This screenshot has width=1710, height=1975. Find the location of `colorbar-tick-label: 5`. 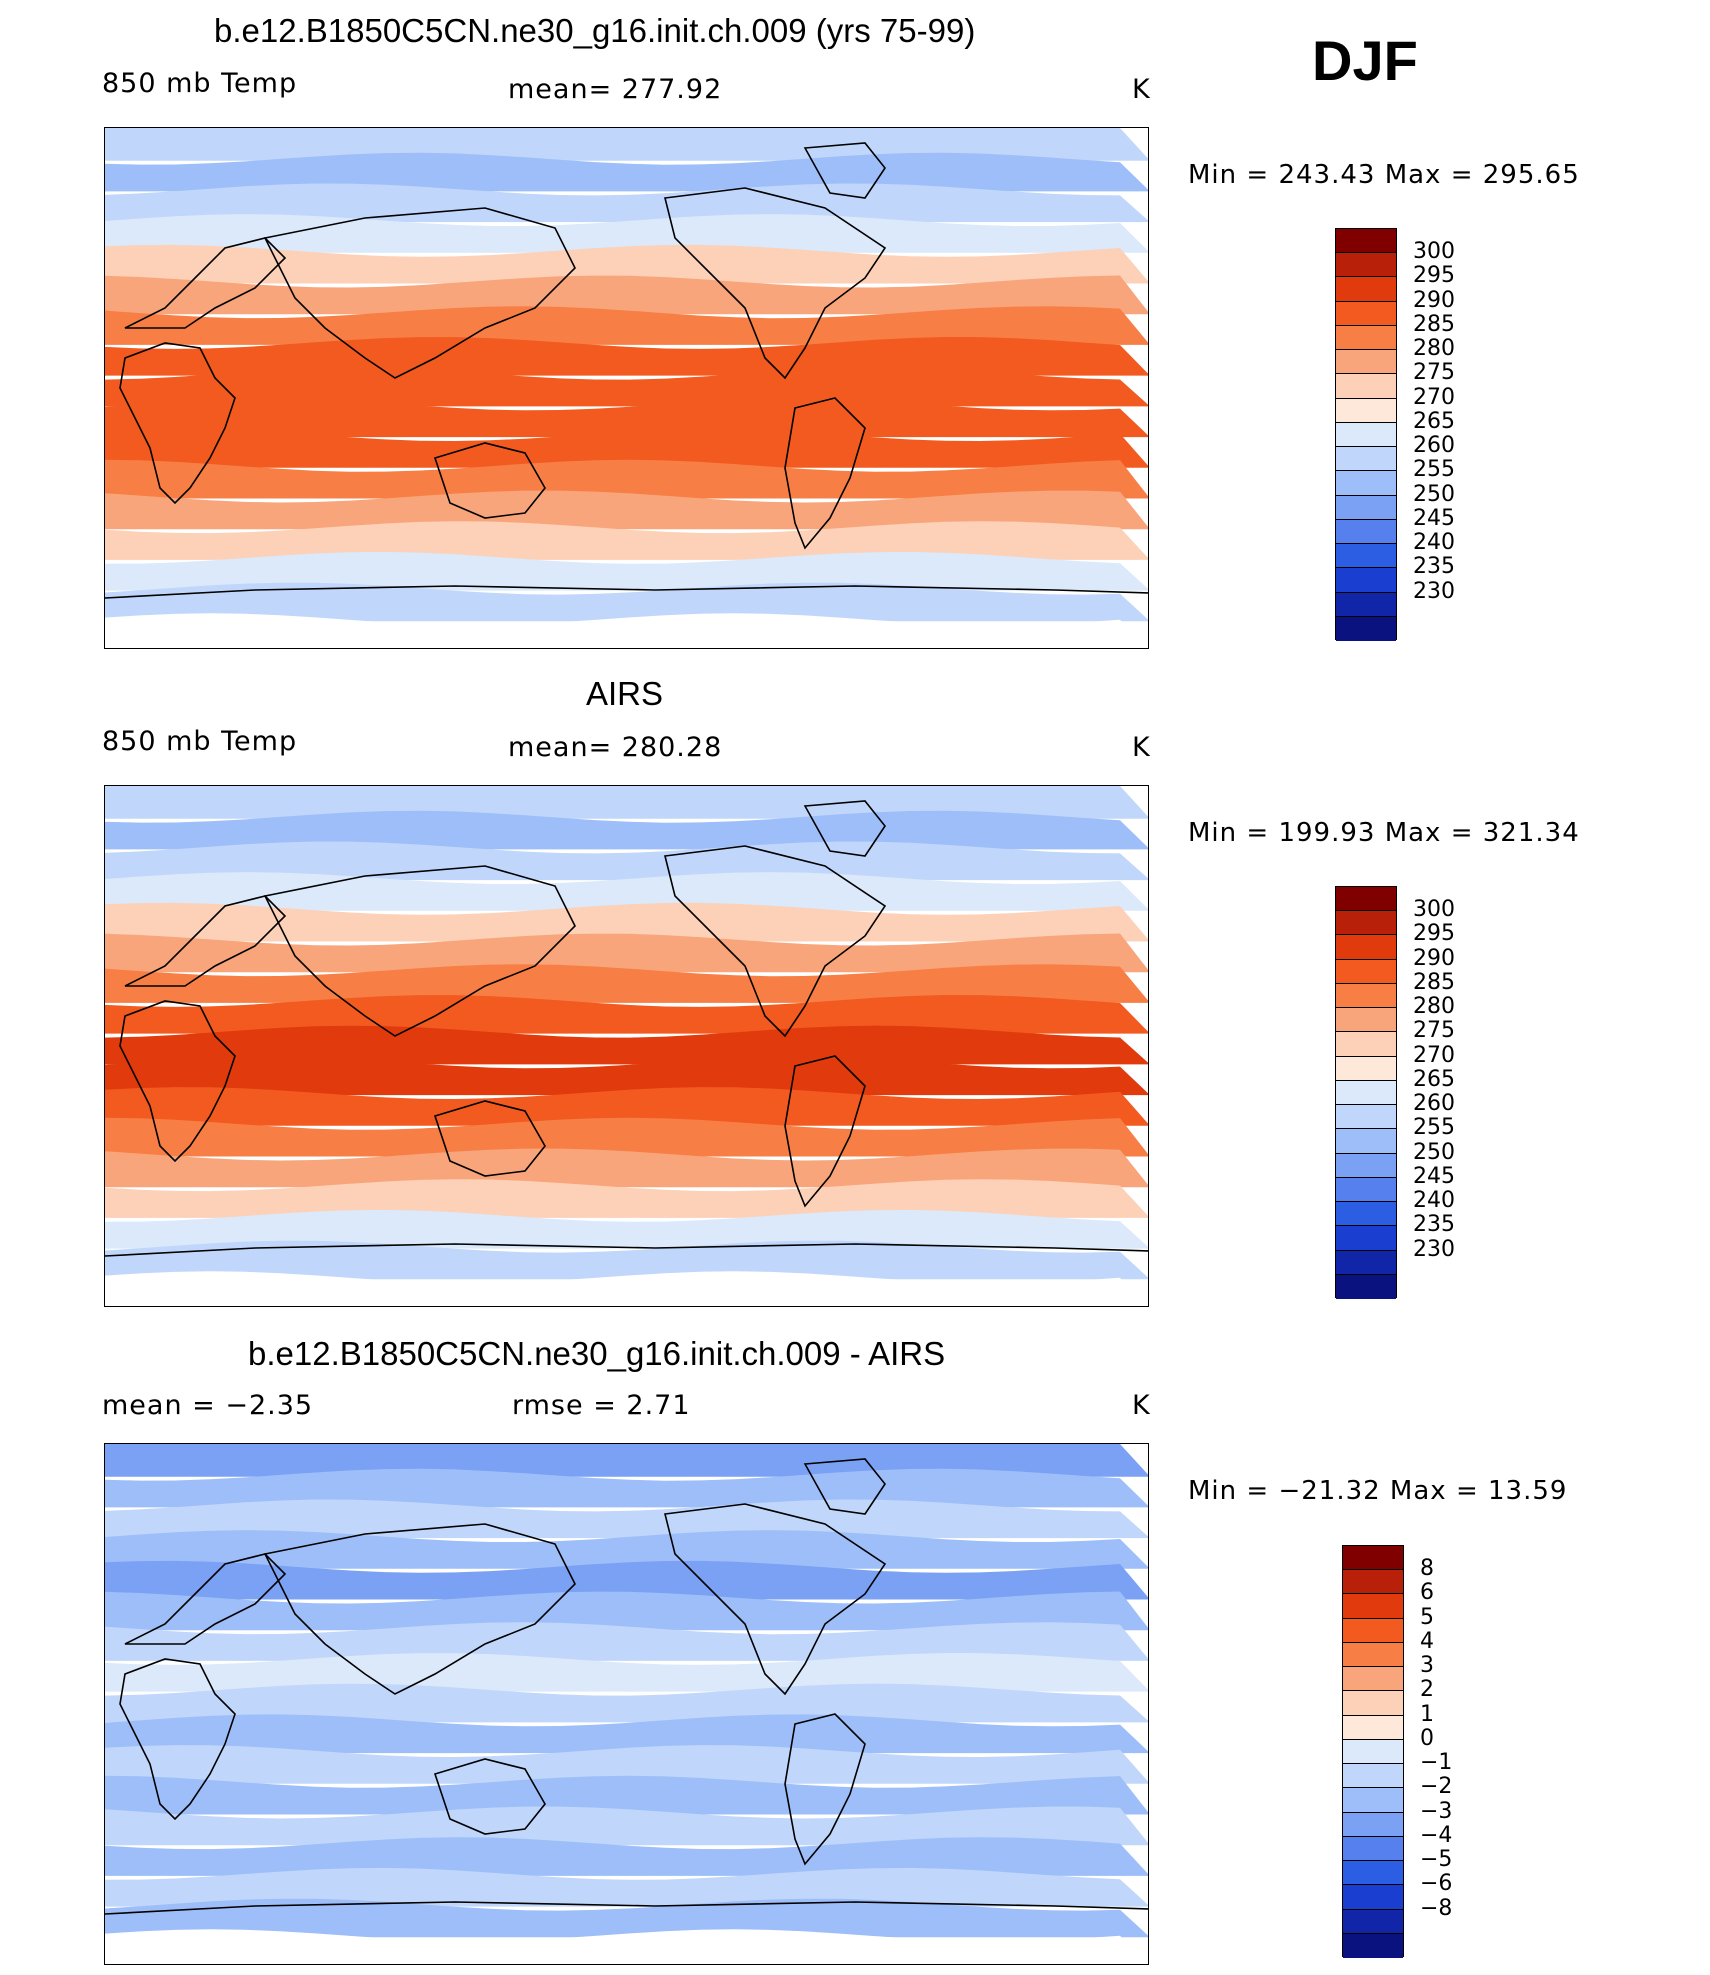

colorbar-tick-label: 5 is located at coordinates (1427, 1617).